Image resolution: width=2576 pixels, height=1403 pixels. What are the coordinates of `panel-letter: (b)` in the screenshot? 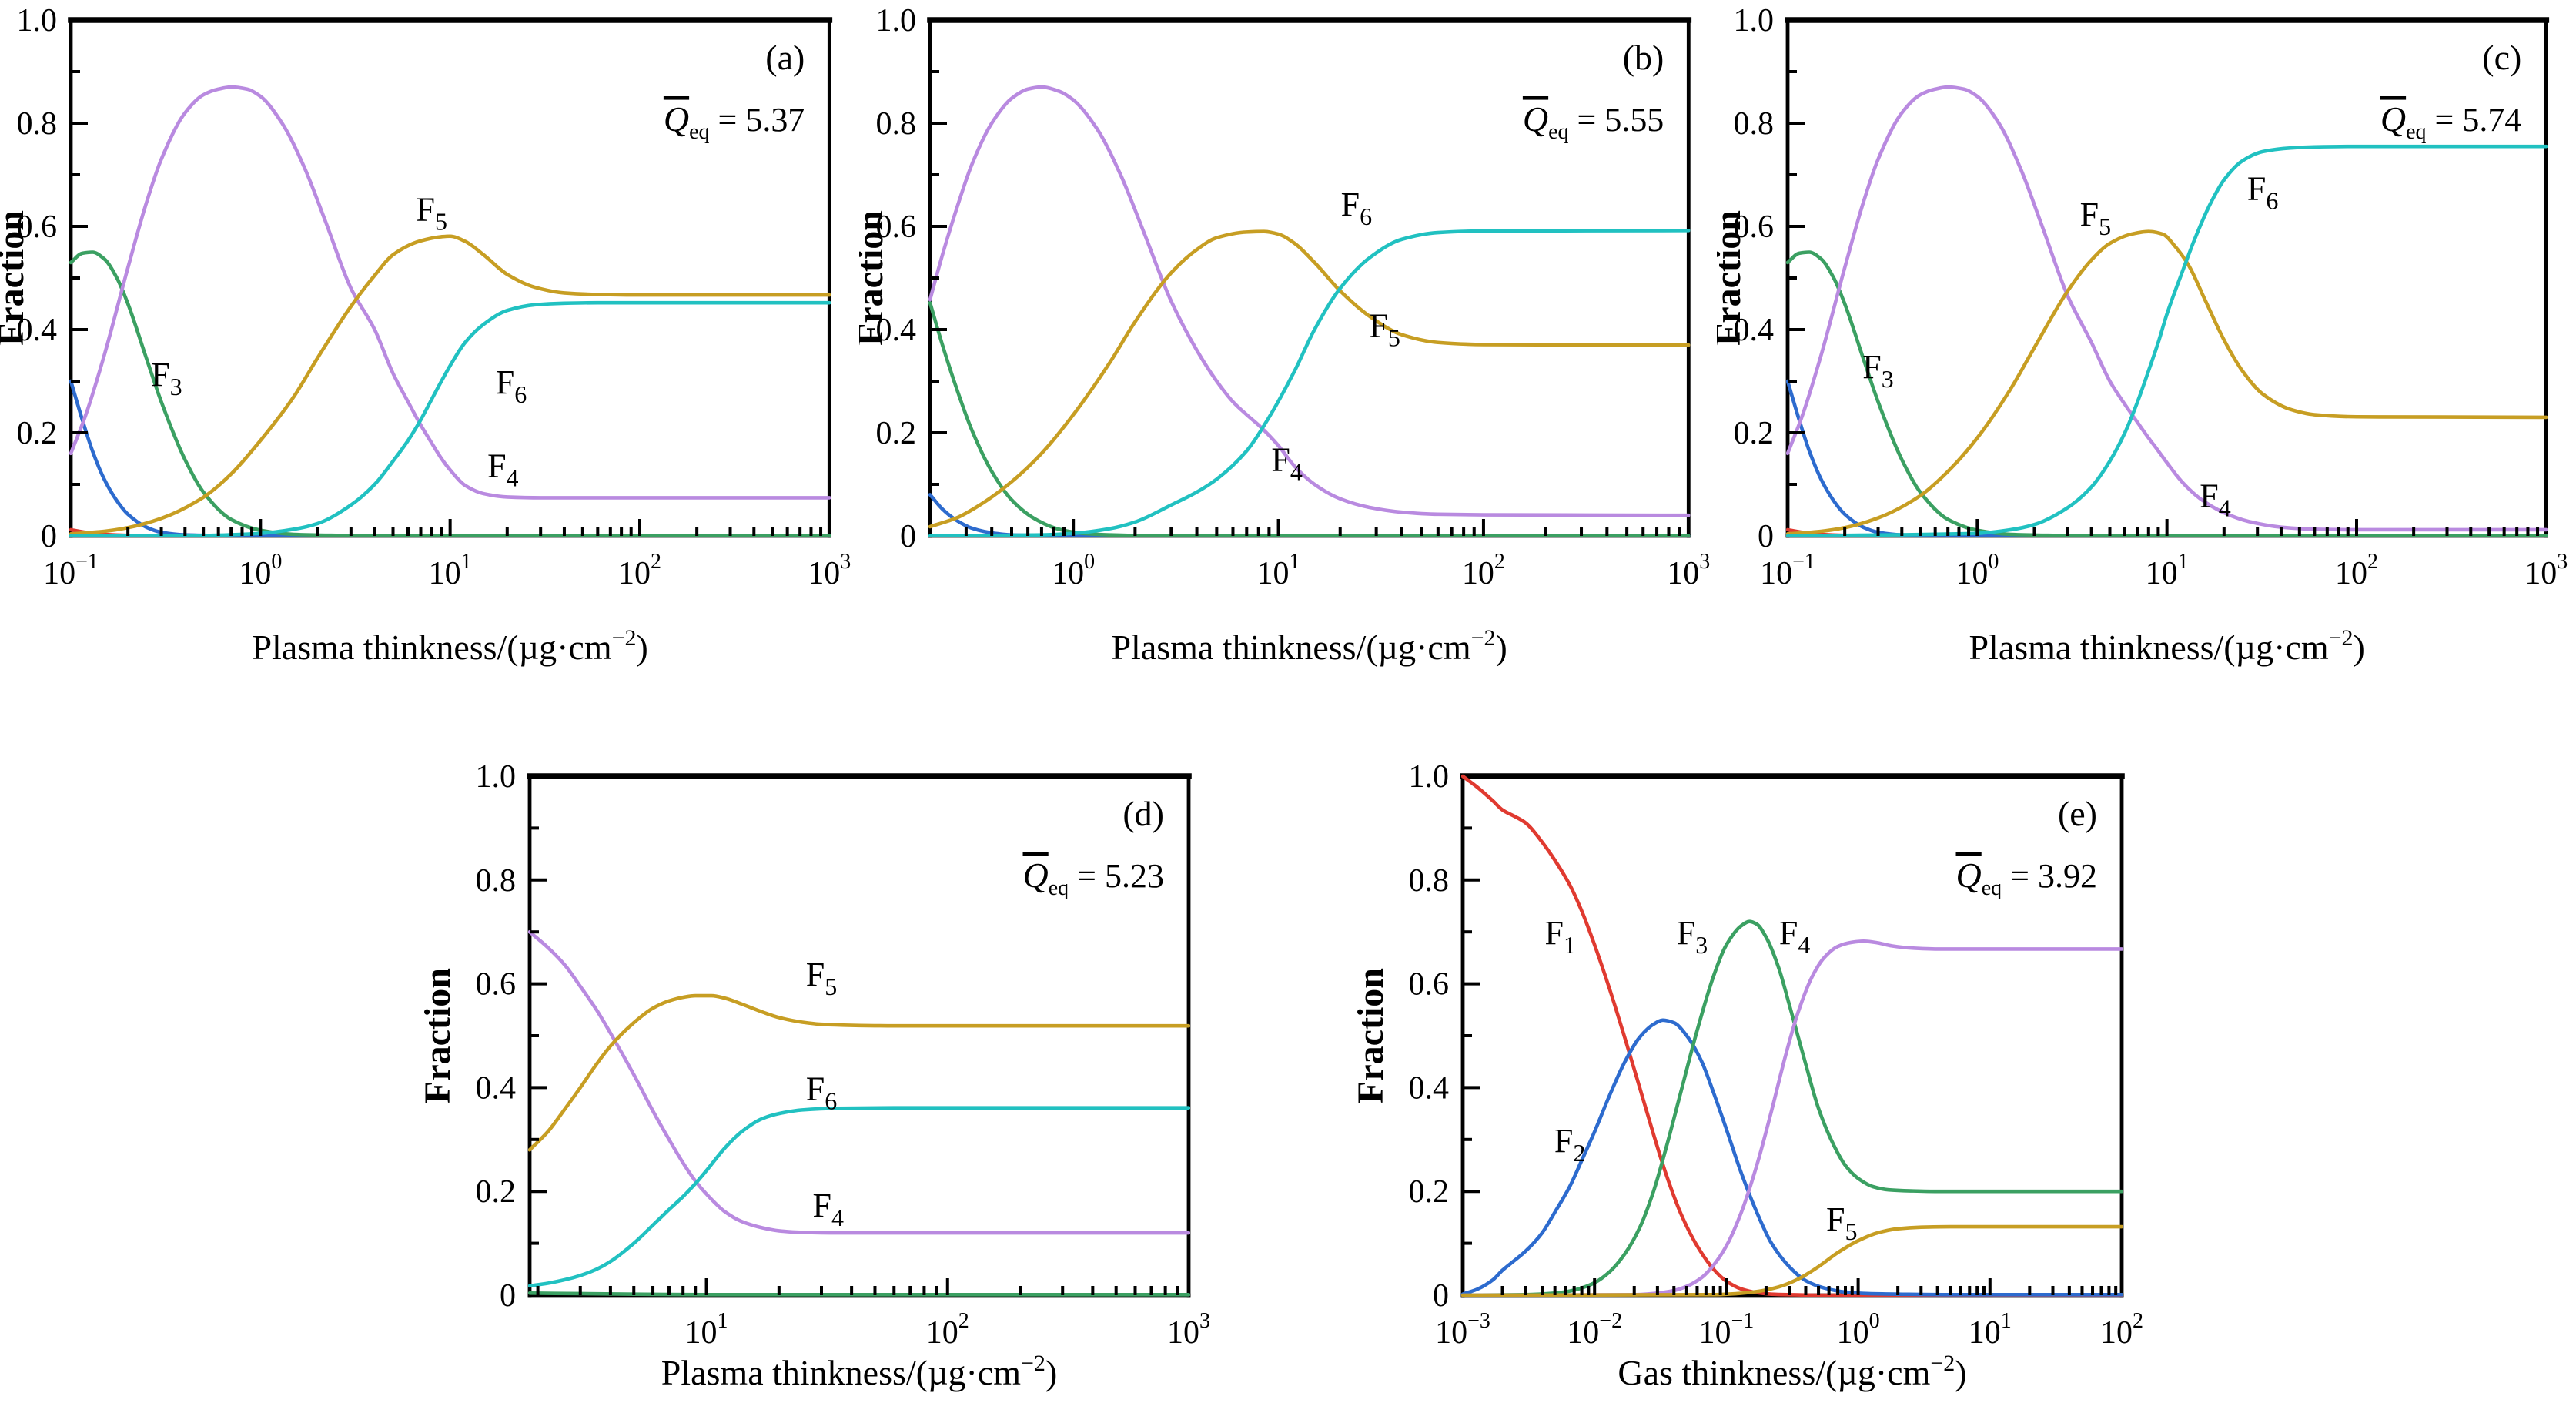 It's located at (1643, 57).